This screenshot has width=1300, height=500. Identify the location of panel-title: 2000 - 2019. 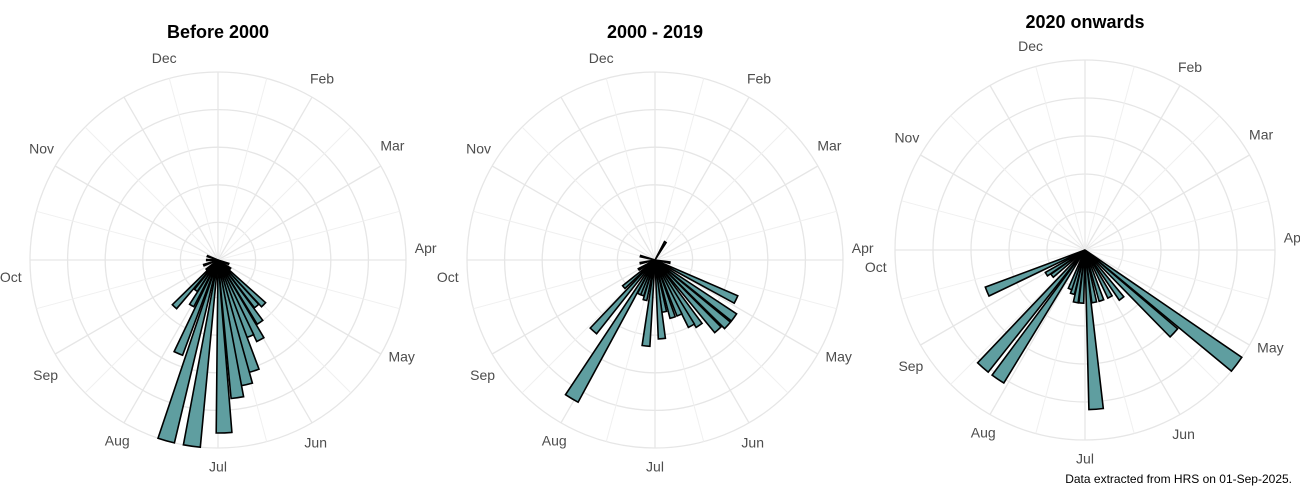
(655, 32).